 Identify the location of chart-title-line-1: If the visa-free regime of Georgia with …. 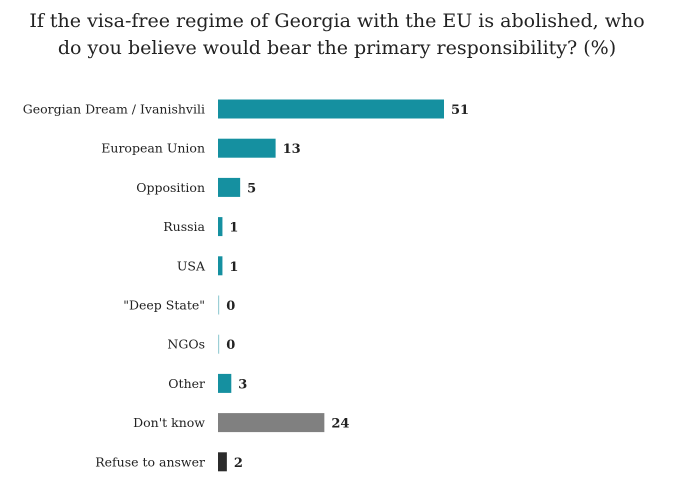
(337, 21).